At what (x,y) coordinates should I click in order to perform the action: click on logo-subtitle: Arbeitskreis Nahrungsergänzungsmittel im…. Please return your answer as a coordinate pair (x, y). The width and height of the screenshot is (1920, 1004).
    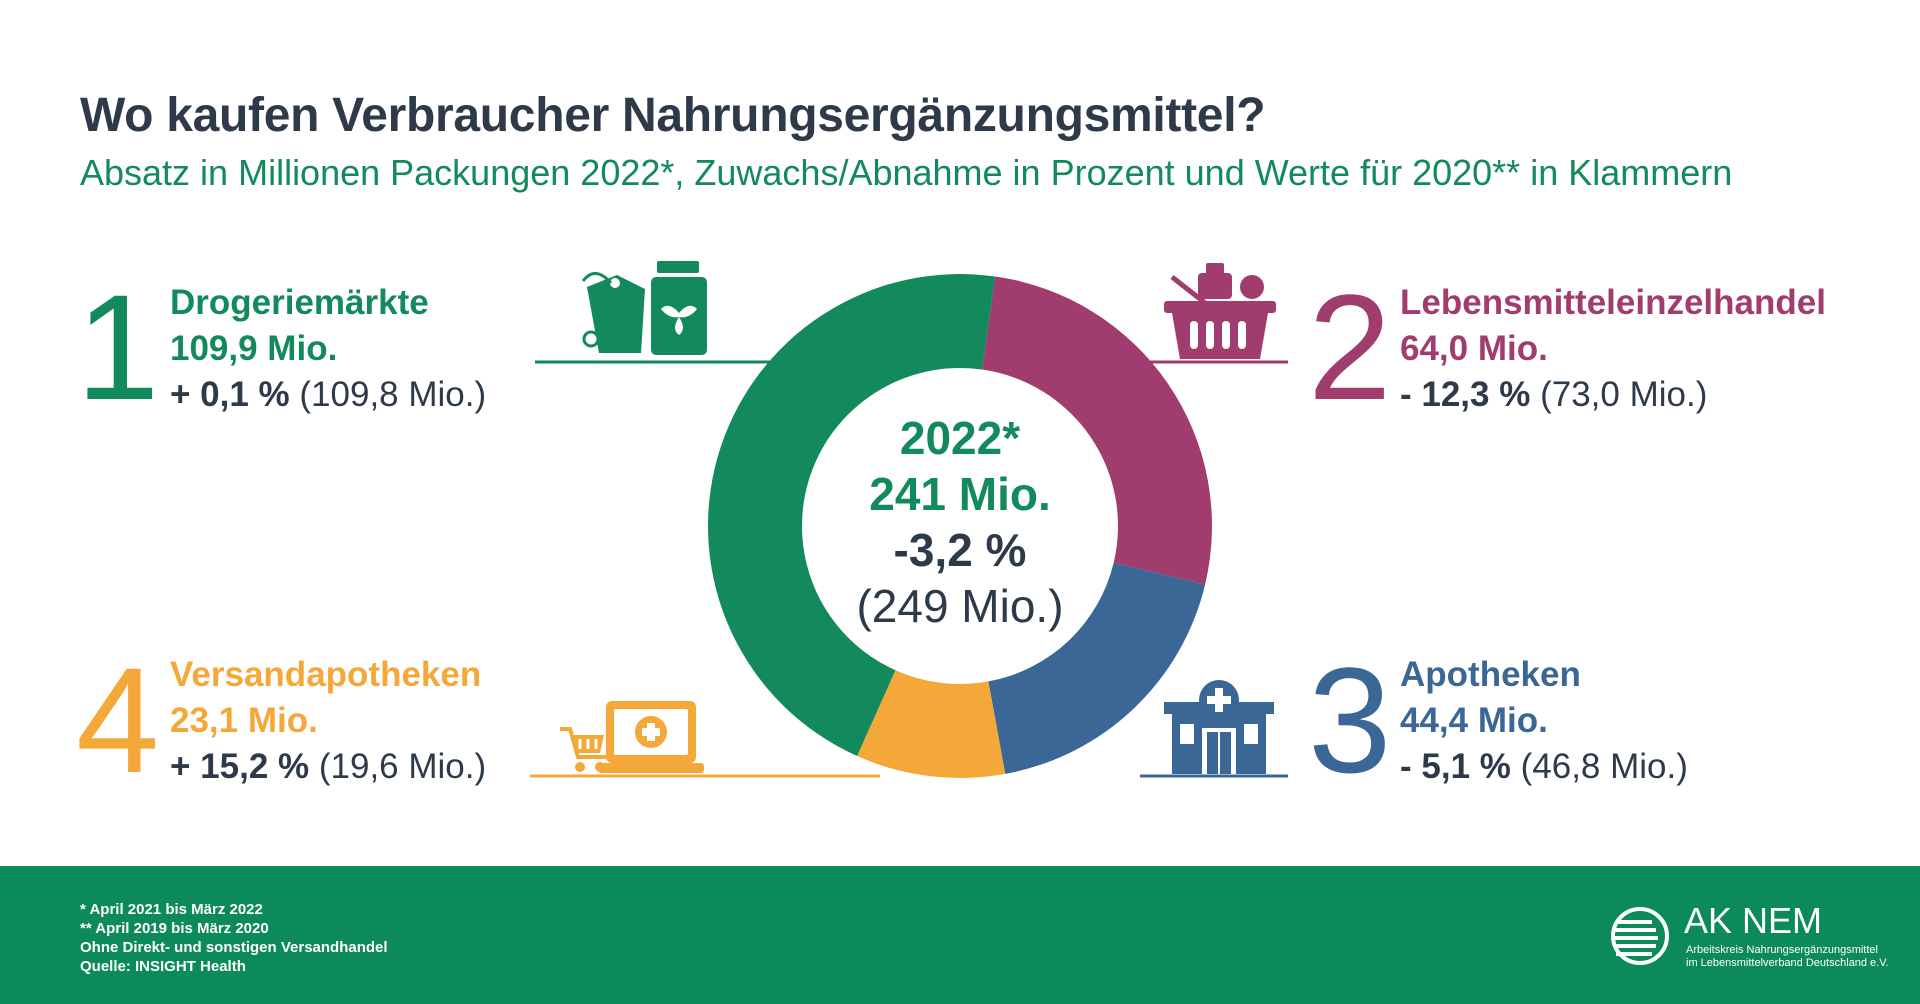
    Looking at the image, I should click on (1787, 957).